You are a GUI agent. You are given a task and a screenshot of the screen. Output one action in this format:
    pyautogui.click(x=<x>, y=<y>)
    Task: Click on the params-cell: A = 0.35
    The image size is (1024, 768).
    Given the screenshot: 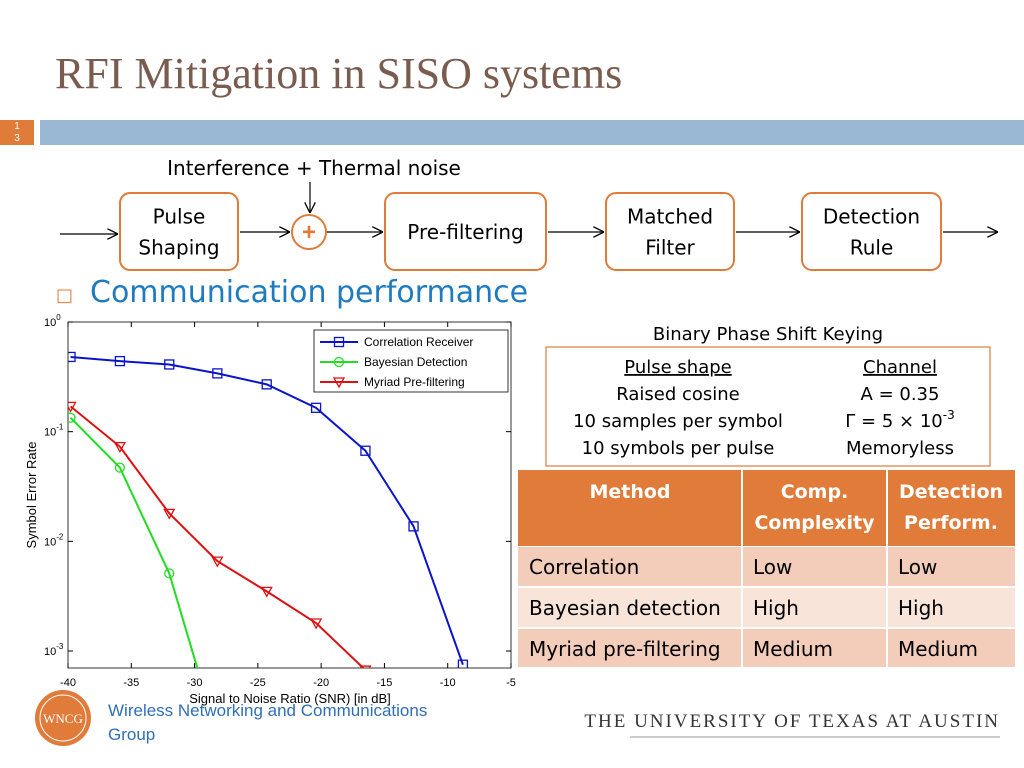 What is the action you would take?
    pyautogui.click(x=900, y=394)
    